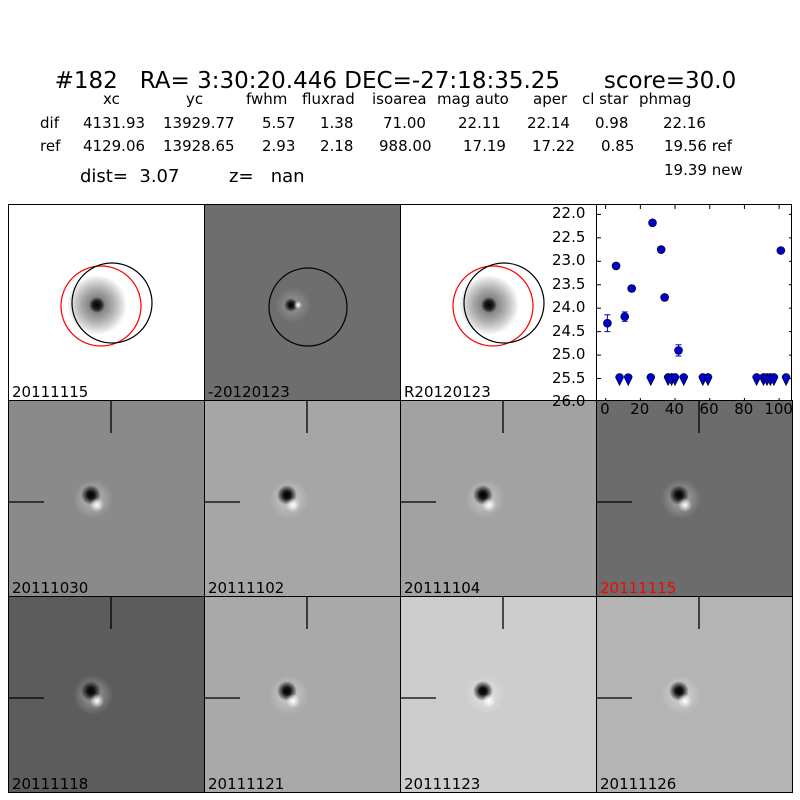 Image resolution: width=800 pixels, height=800 pixels. I want to click on stamp-date-label: -20120123, so click(249, 392).